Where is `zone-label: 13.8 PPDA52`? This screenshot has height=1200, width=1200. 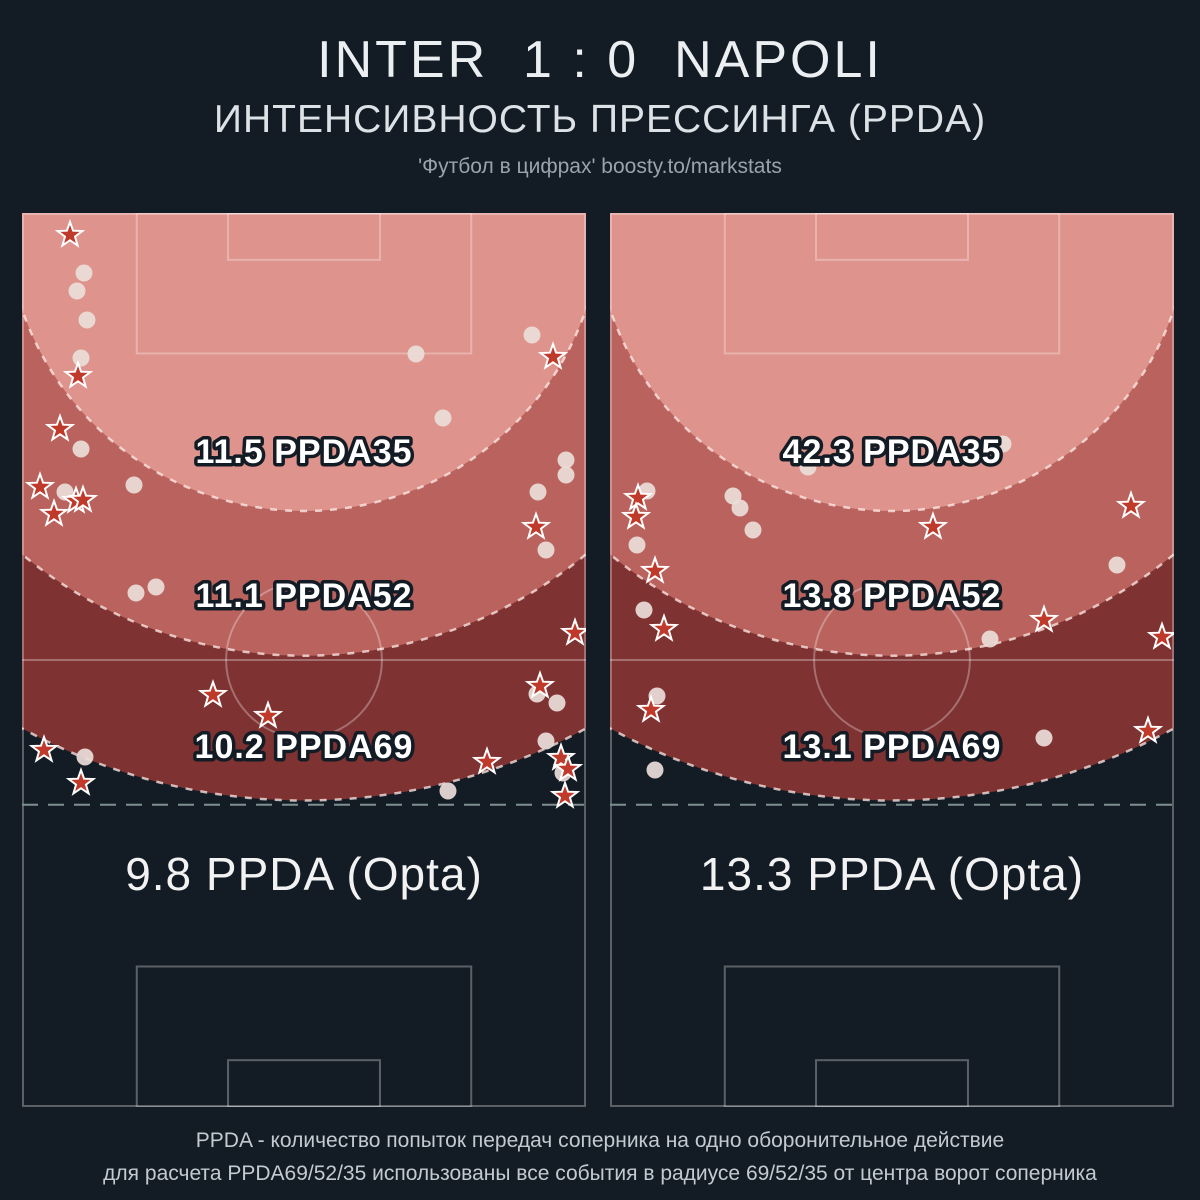
zone-label: 13.8 PPDA52 is located at coordinates (892, 596).